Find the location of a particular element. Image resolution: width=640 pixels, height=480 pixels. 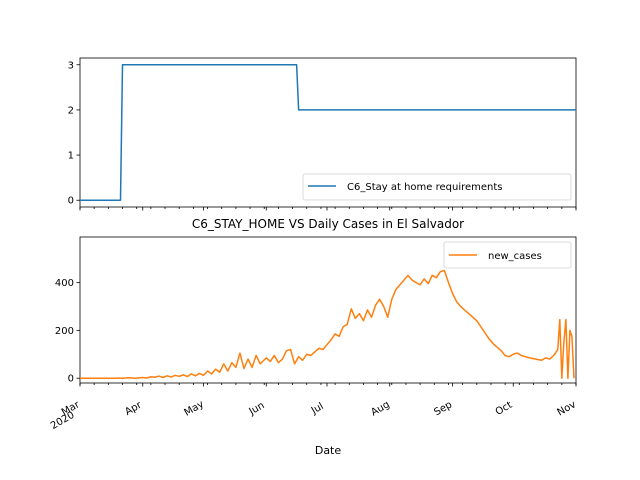

bottom-legend-label: new_cases is located at coordinates (515, 256).